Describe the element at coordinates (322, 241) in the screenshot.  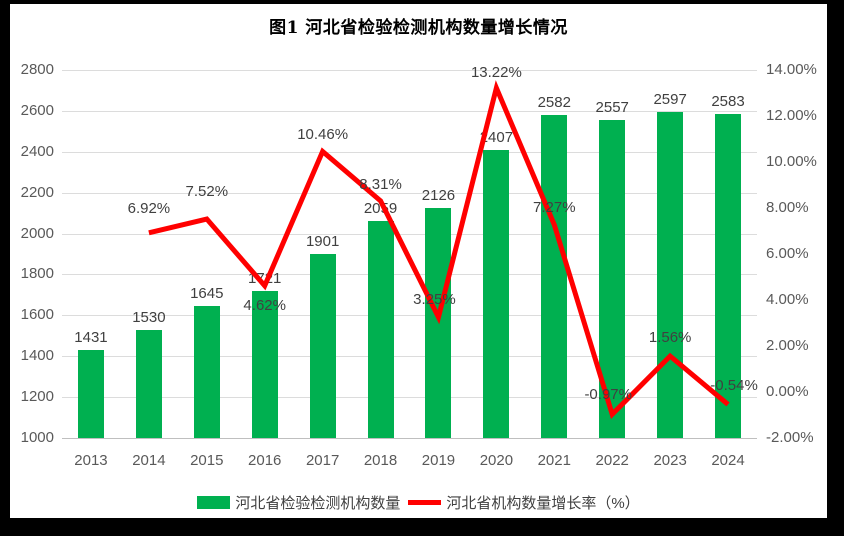
I see `bar-value-label: 1901` at that location.